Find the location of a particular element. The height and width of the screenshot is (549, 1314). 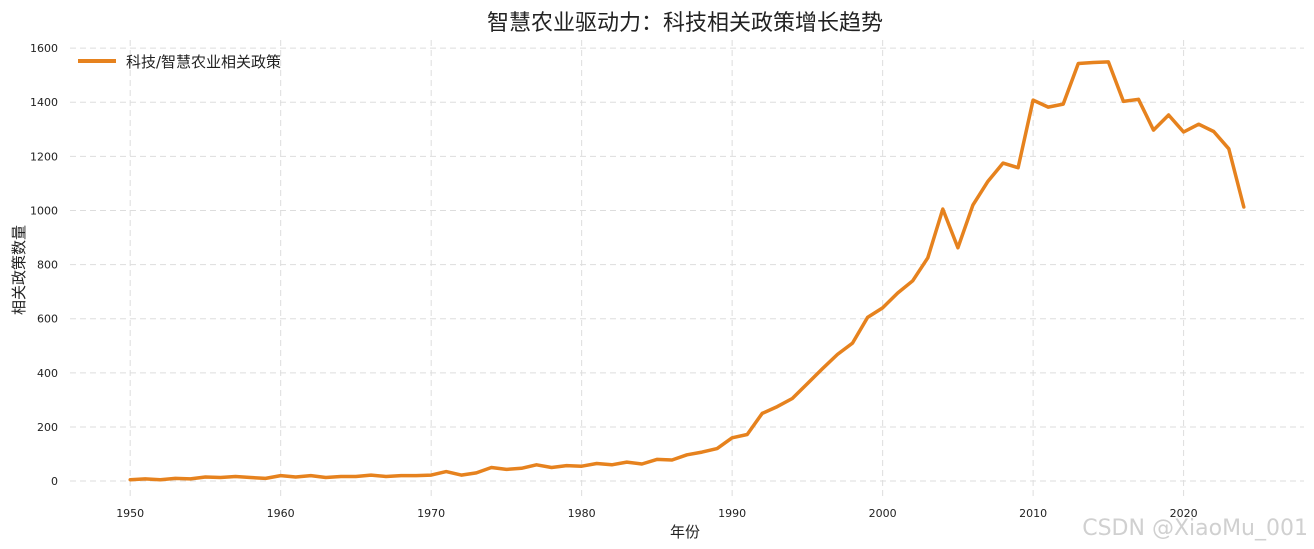

y-tick-label: 1200 is located at coordinates (44, 156).